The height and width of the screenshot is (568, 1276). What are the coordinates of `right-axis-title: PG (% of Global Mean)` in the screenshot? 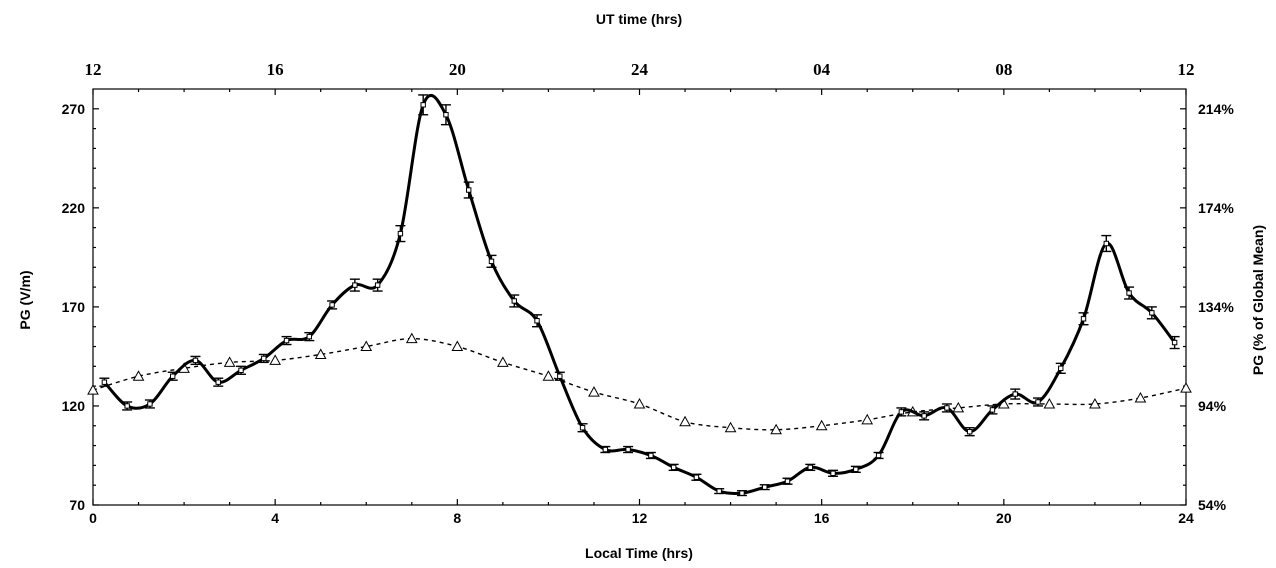 It's located at (1258, 300).